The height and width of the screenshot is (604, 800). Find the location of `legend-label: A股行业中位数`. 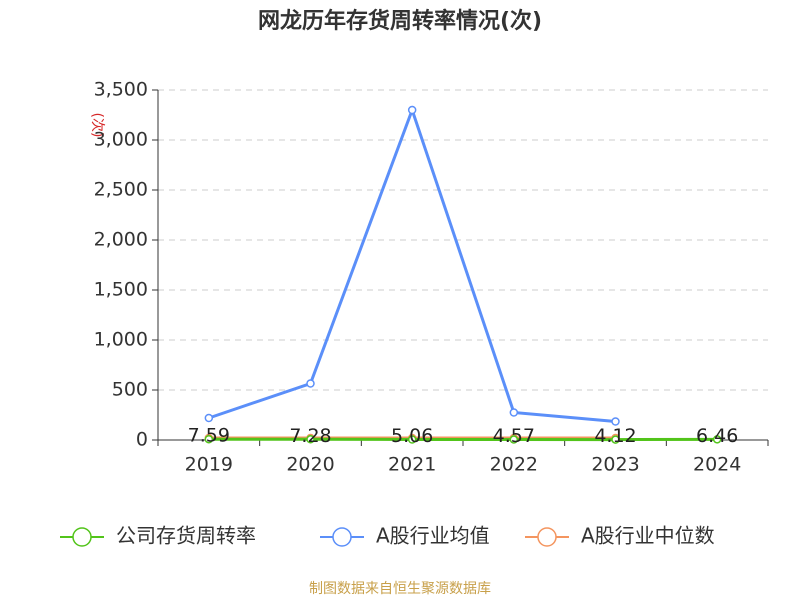

legend-label: A股行业中位数 is located at coordinates (648, 536).